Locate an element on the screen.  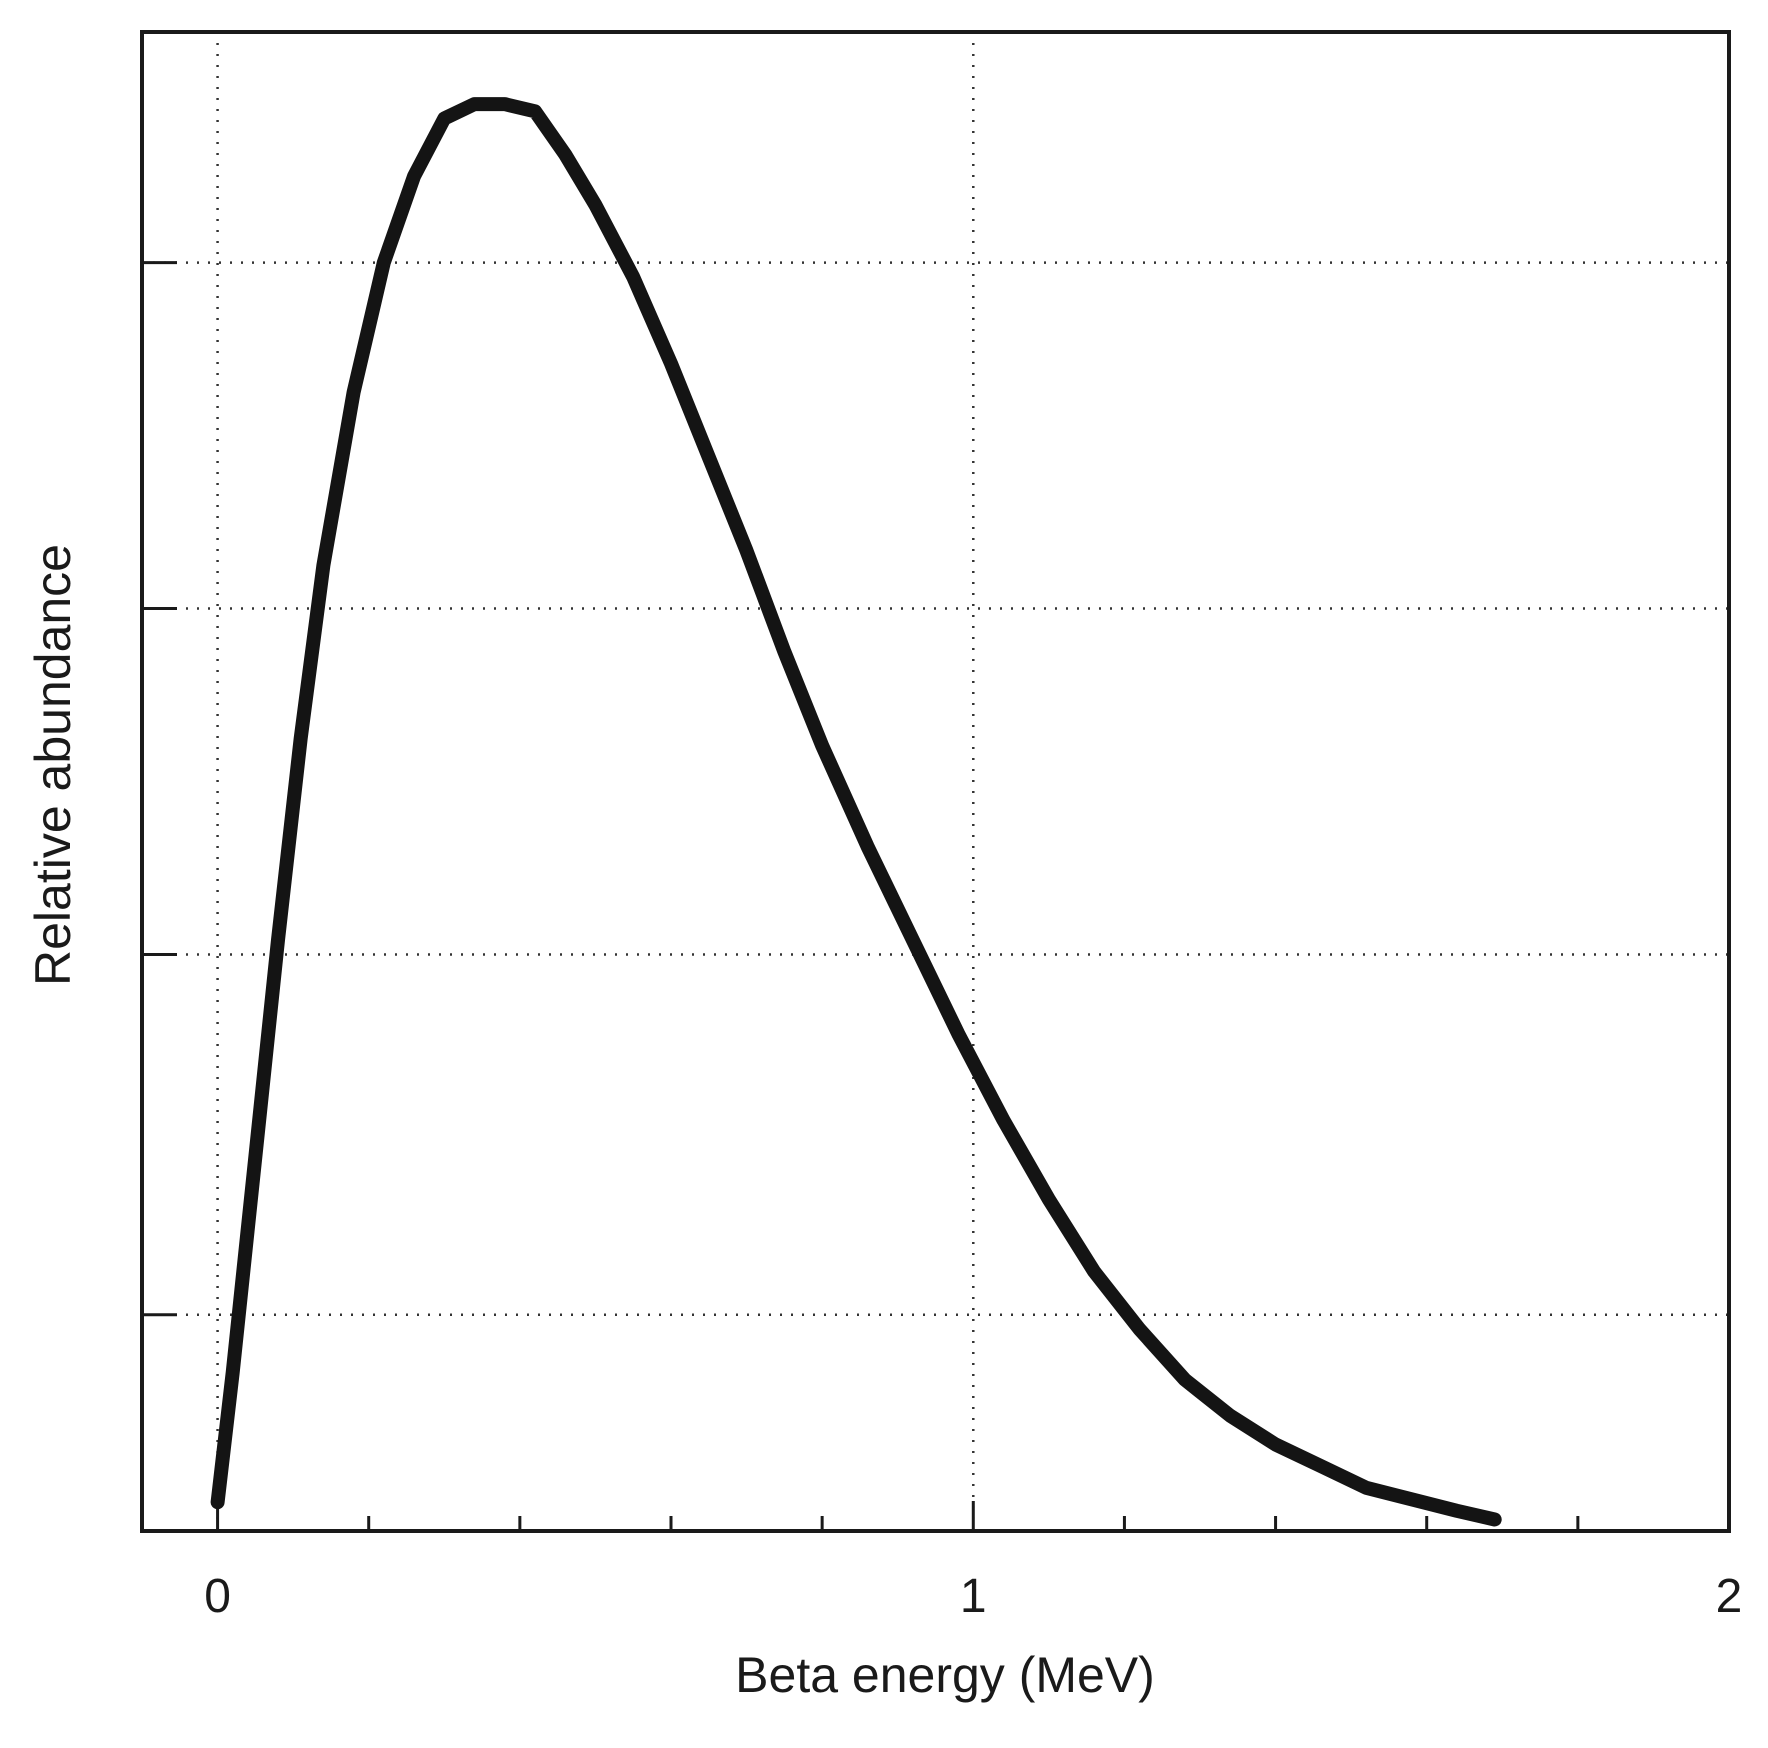
x-tick-label: 0 is located at coordinates (217, 1596).